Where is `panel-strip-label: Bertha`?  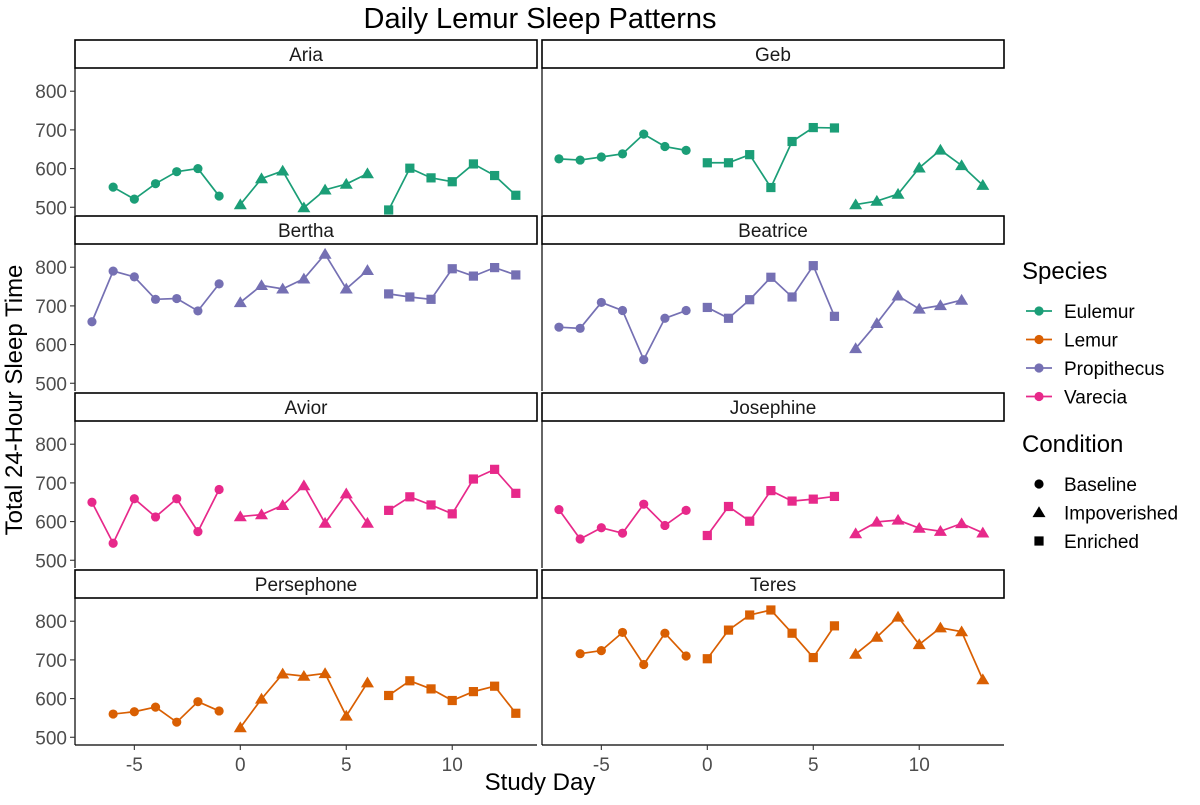
panel-strip-label: Bertha is located at coordinates (306, 231).